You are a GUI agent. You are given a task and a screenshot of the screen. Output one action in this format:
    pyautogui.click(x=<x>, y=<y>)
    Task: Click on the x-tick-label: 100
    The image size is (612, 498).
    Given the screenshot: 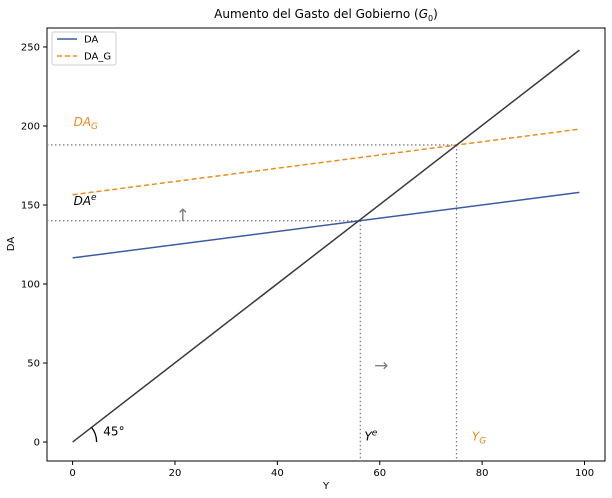 What is the action you would take?
    pyautogui.click(x=584, y=473)
    